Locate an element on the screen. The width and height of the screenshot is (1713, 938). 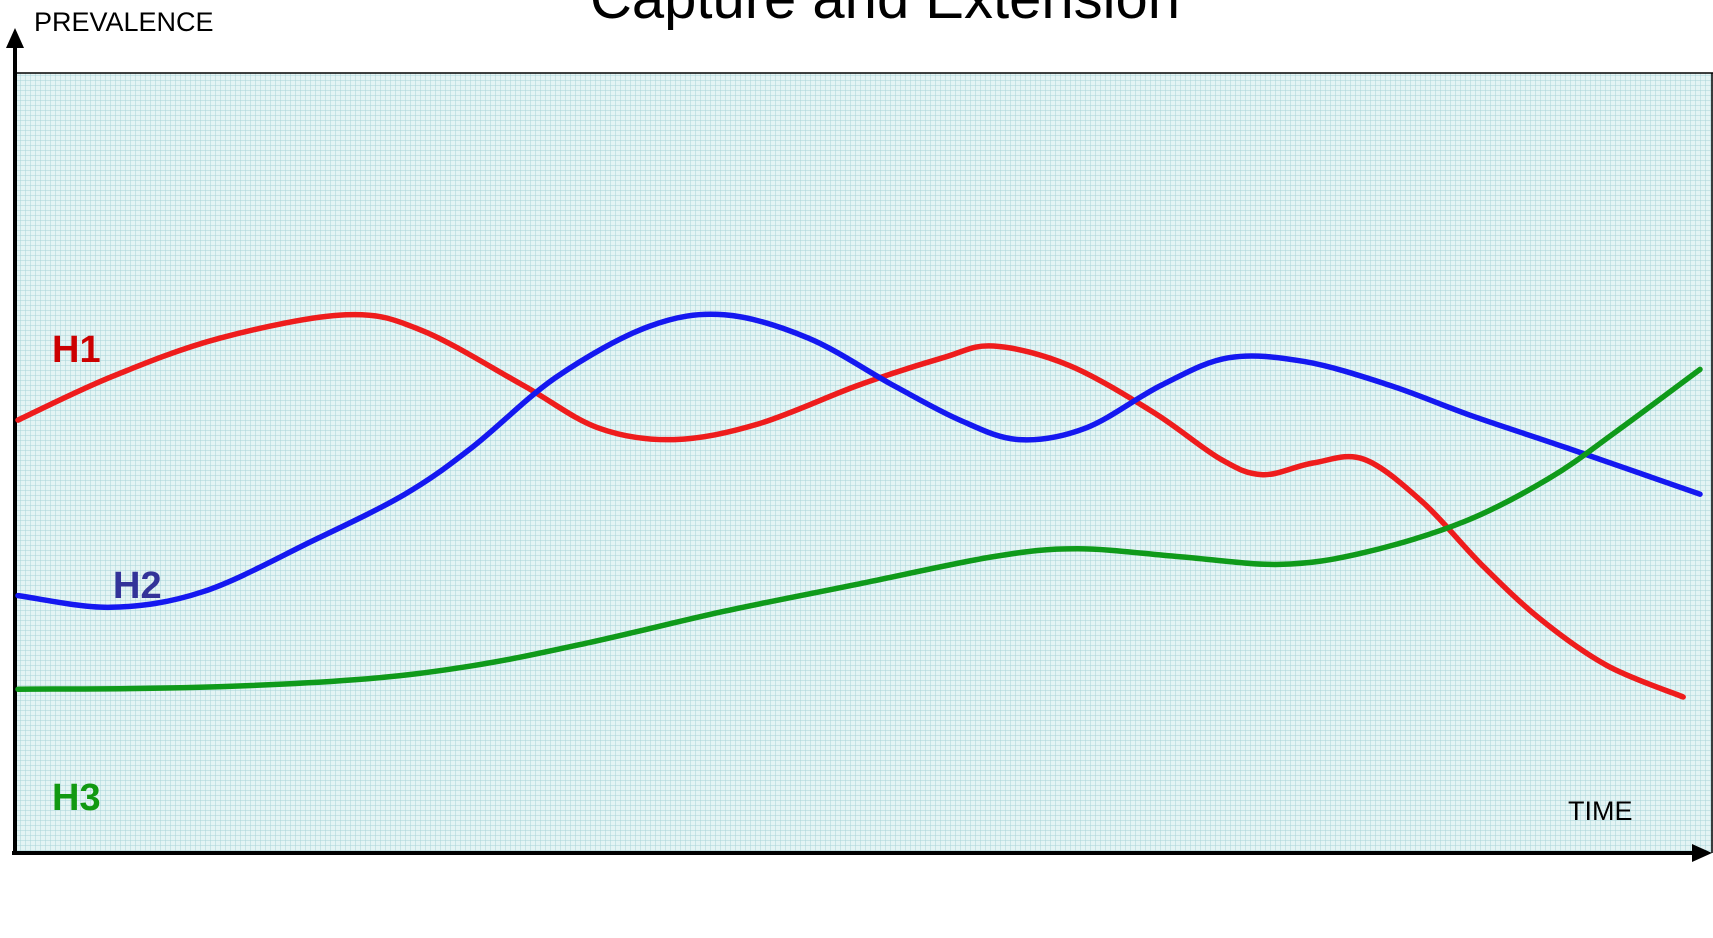
series-label-h1: H1 is located at coordinates (76, 350).